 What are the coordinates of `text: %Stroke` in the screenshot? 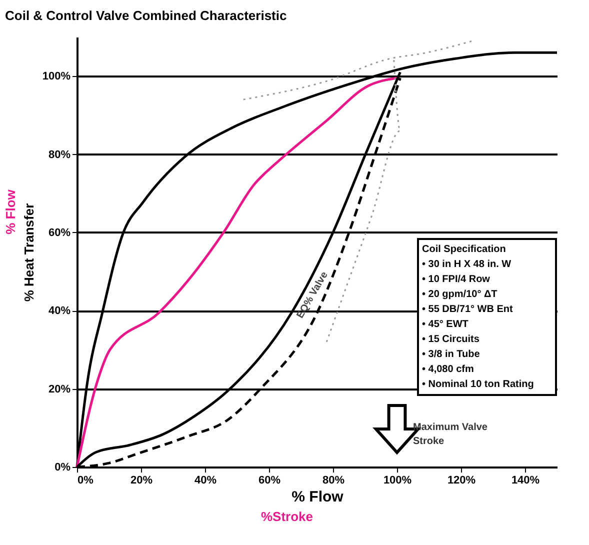 It's located at (287, 516).